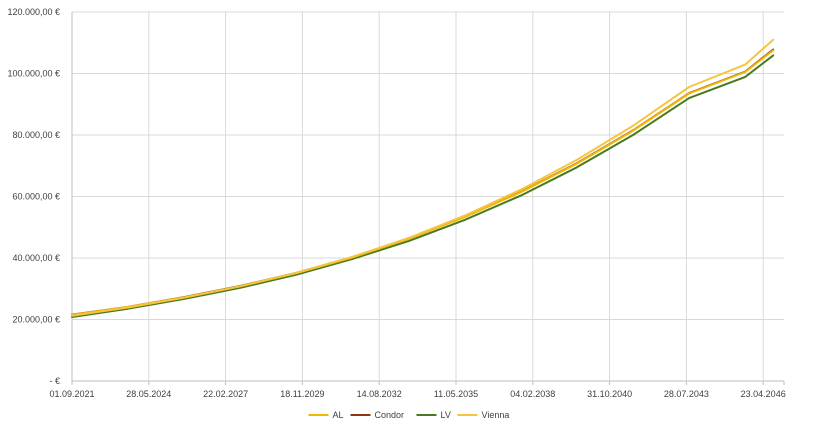  I want to click on legend-label-condor: Condor, so click(390, 415).